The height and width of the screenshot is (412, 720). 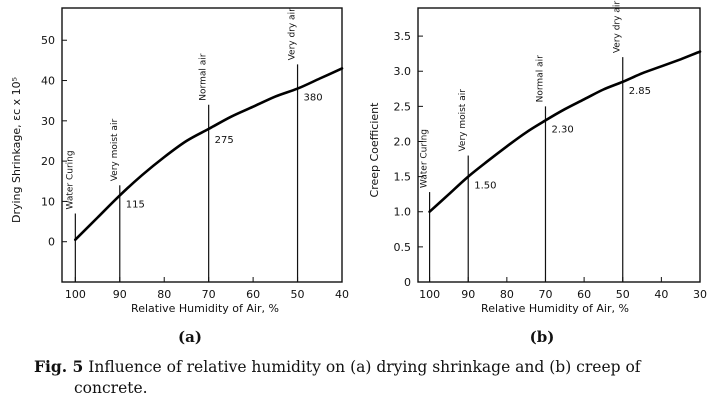 I want to click on a-value-label: 275, so click(x=224, y=140).